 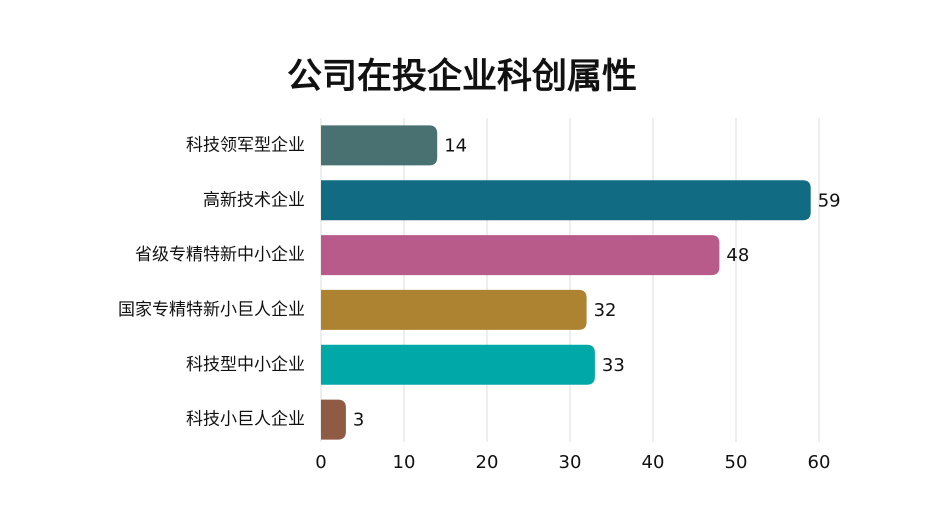 I want to click on y-tick-label: 国家专精特新小巨人企业, so click(x=211, y=310).